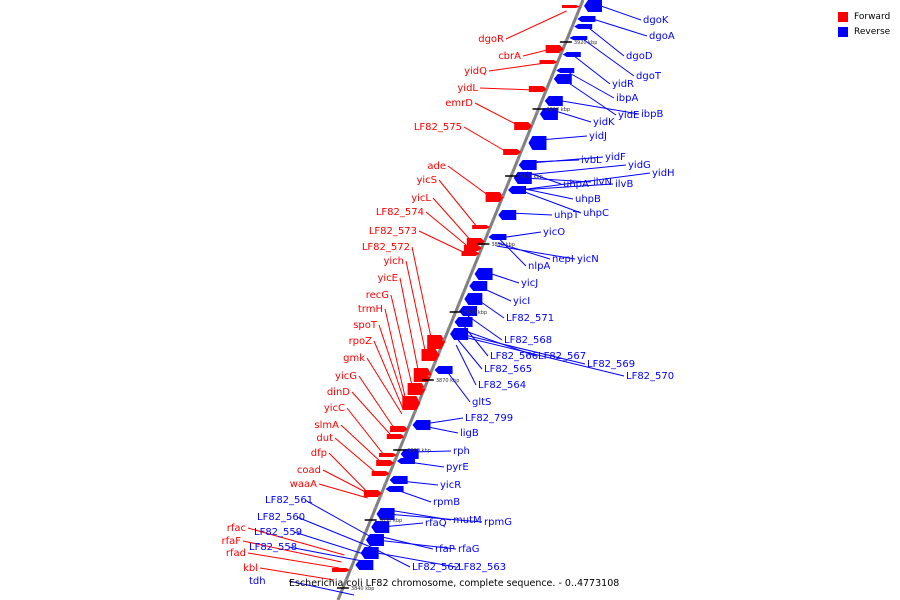  Describe the element at coordinates (656, 20) in the screenshot. I see `gene-label-dgok: dgoK` at that location.